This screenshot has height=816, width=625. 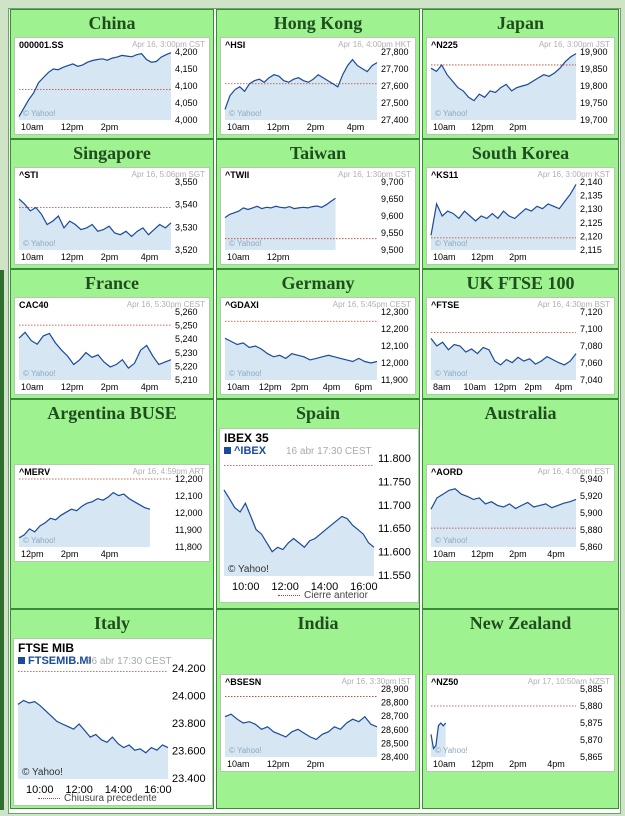 I want to click on y-tick-label: 11,900, so click(x=188, y=530).